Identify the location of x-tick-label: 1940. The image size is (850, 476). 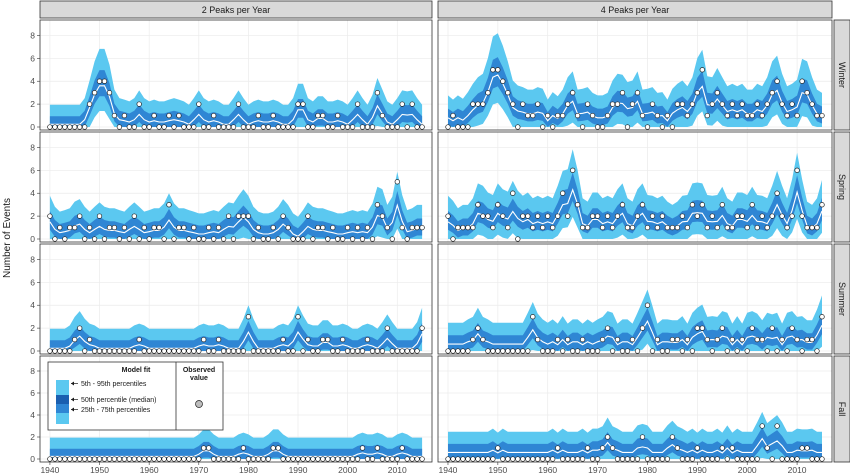
(49, 470).